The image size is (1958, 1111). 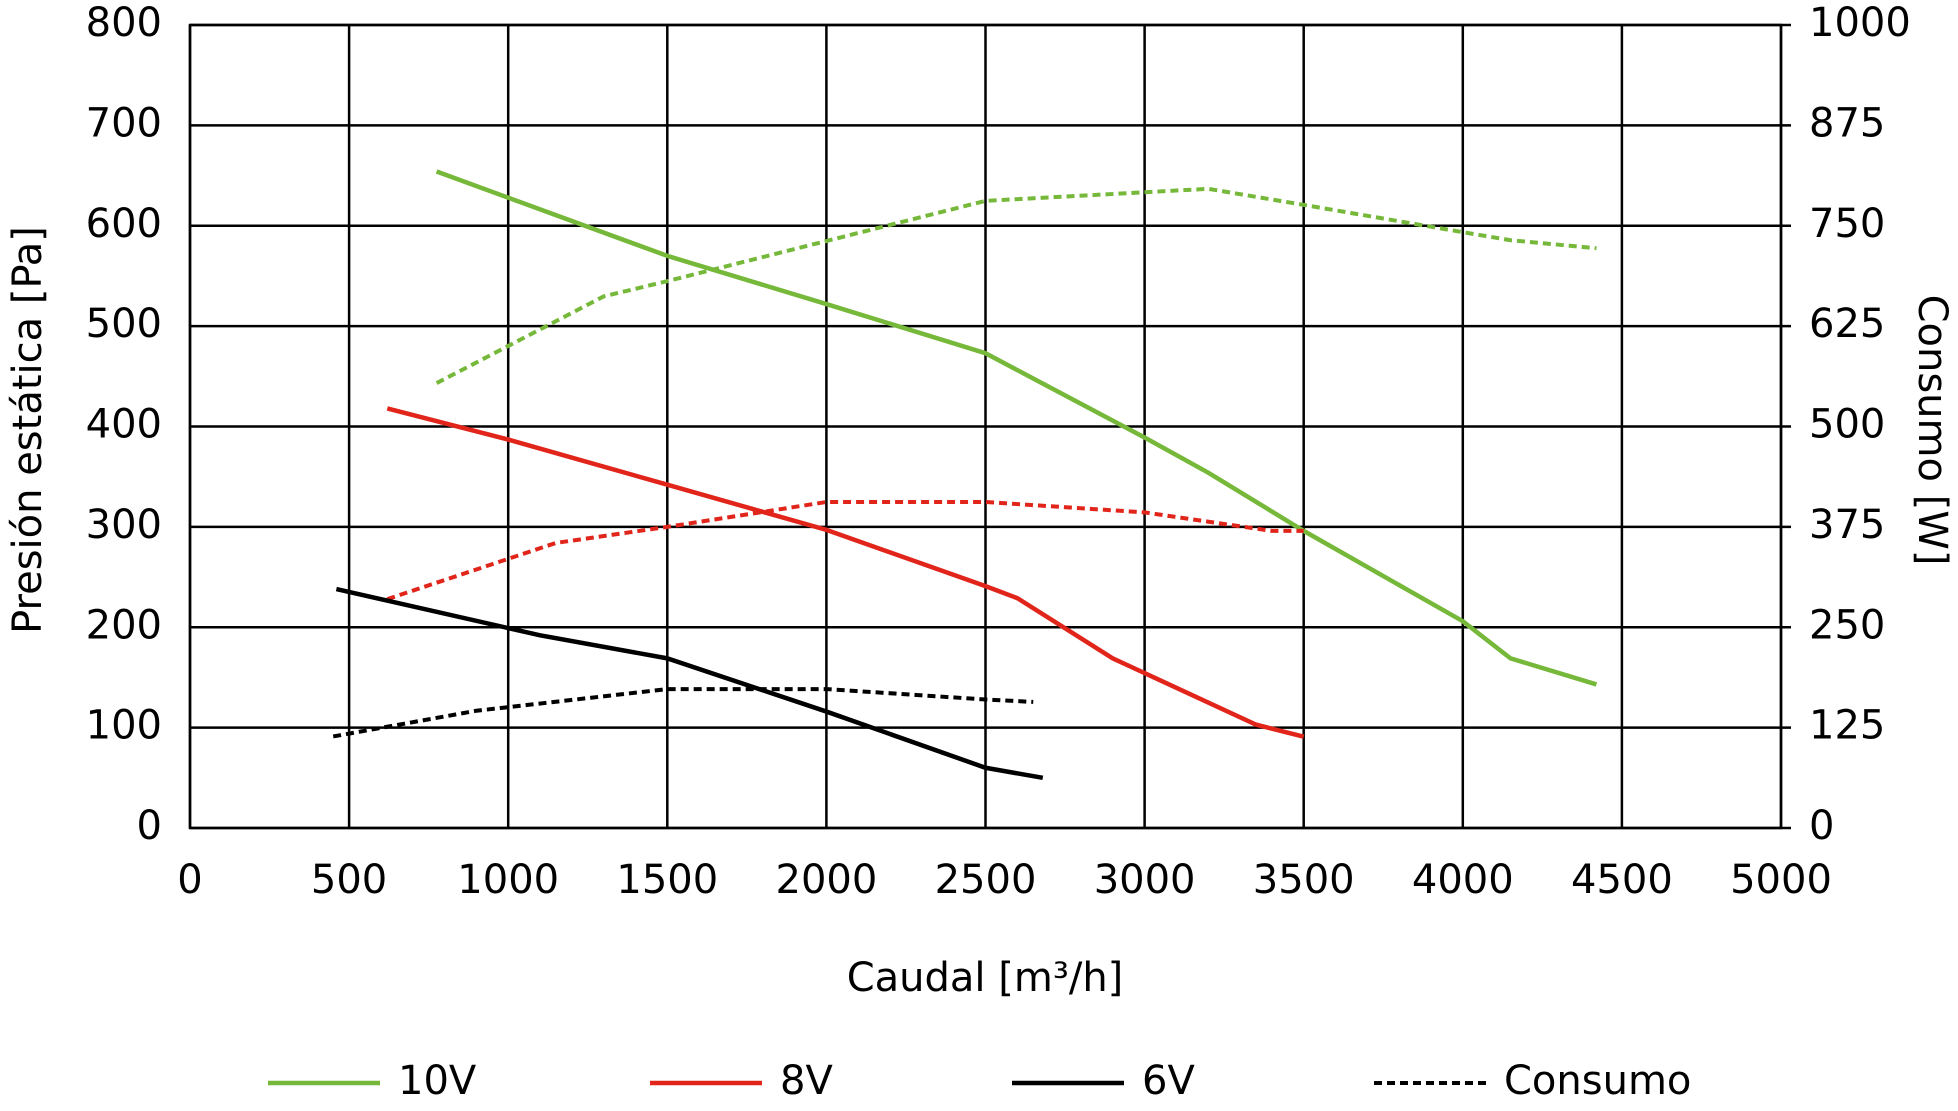 What do you see at coordinates (1847, 525) in the screenshot?
I see `y2-tick-label: 375` at bounding box center [1847, 525].